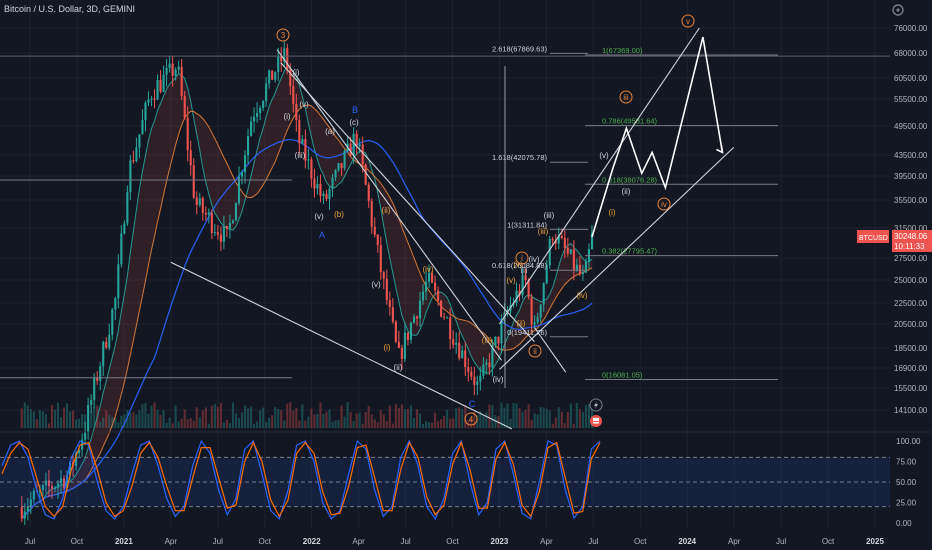 The image size is (932, 550). What do you see at coordinates (520, 157) in the screenshot?
I see `fib-label: 1.618(42075.78)` at bounding box center [520, 157].